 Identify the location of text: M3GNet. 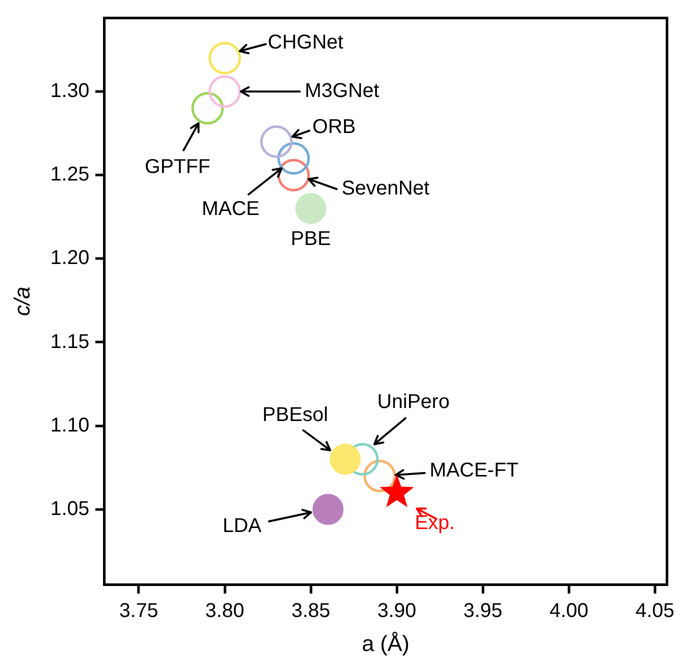
(342, 91).